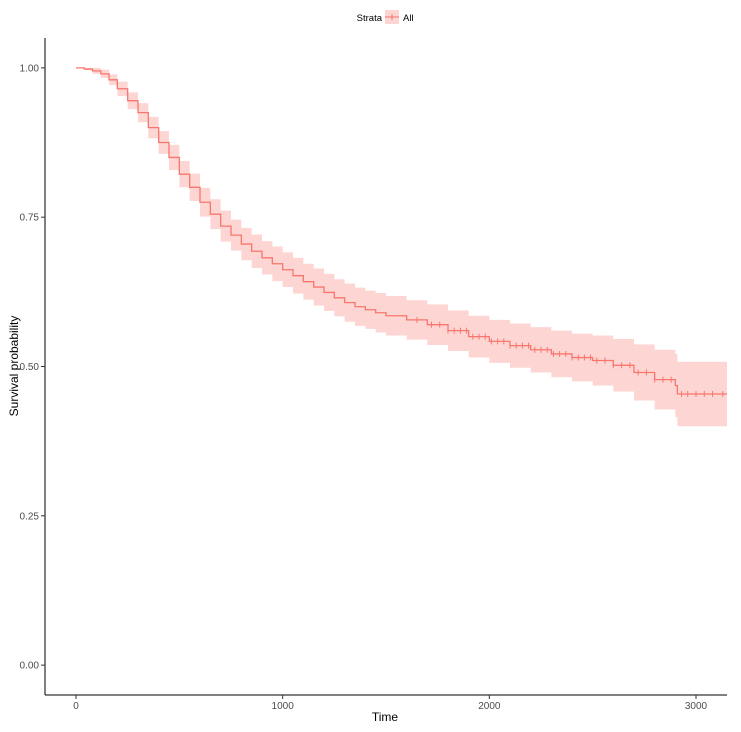  Describe the element at coordinates (283, 706) in the screenshot. I see `x-tick-label: 1000` at that location.